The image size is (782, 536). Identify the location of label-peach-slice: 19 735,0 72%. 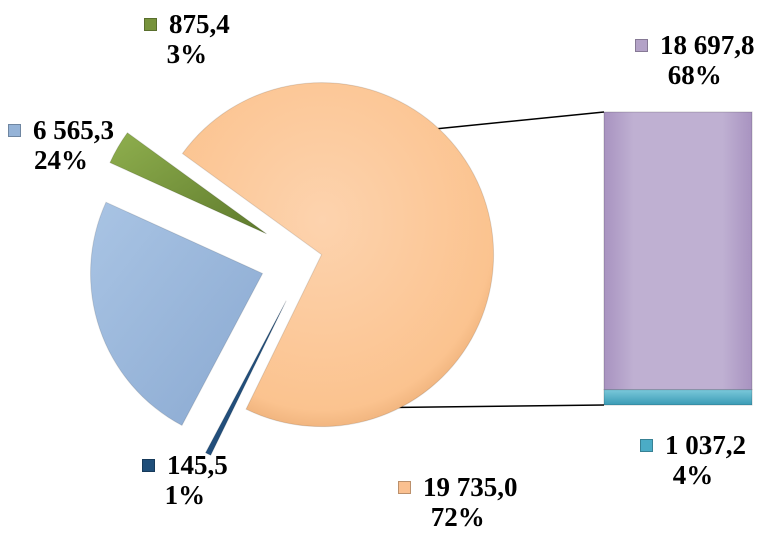
(458, 502).